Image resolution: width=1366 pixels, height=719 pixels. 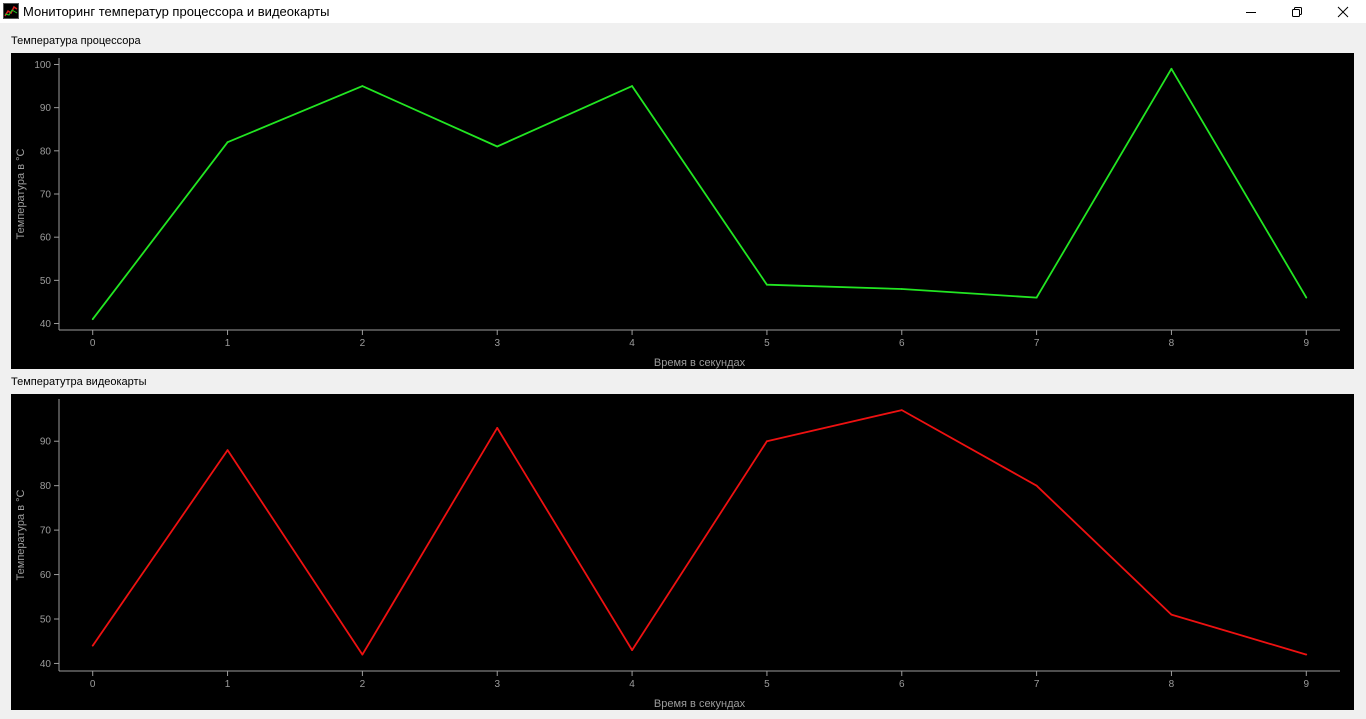 What do you see at coordinates (46, 151) in the screenshot?
I see `cpu-y-tick-label: 80` at bounding box center [46, 151].